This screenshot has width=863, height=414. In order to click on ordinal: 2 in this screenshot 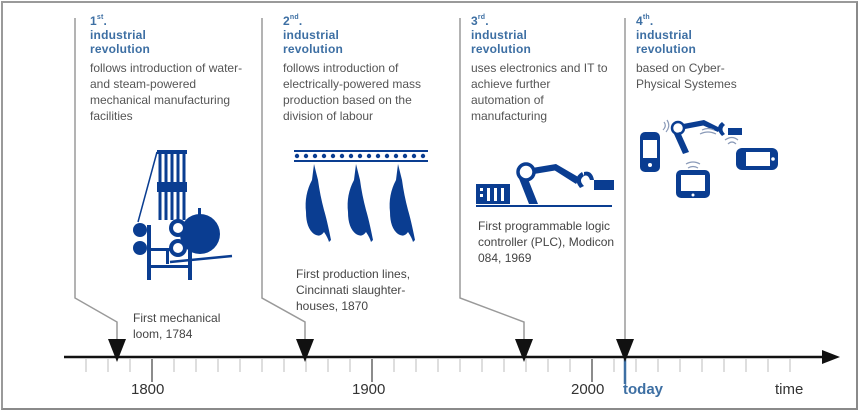, I will do `click(286, 21)`.